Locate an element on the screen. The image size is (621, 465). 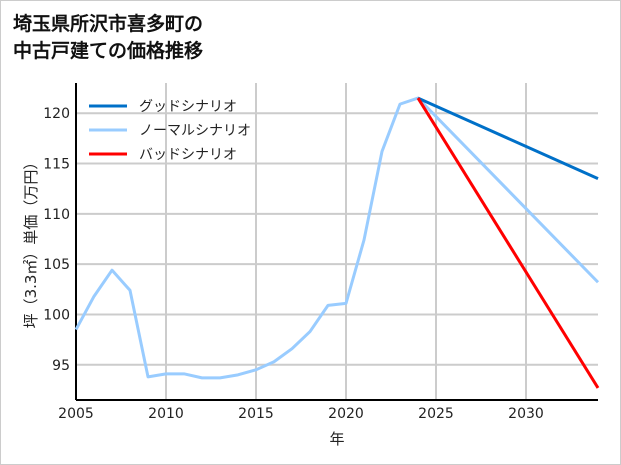
y-axis-label: 坪（3.3㎡）単価（万円） is located at coordinates (31, 242).